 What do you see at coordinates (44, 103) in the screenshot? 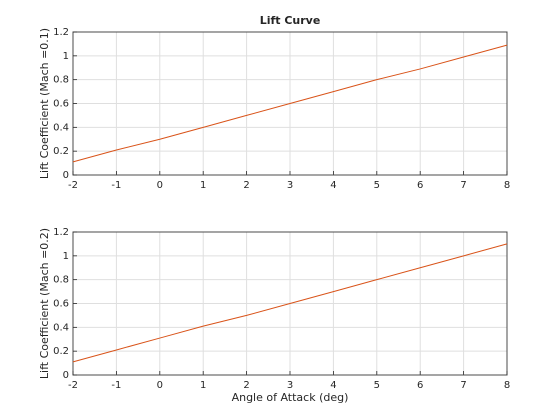
I see `y-axis-label: Lift Coefficient (Mach =0.1)` at bounding box center [44, 103].